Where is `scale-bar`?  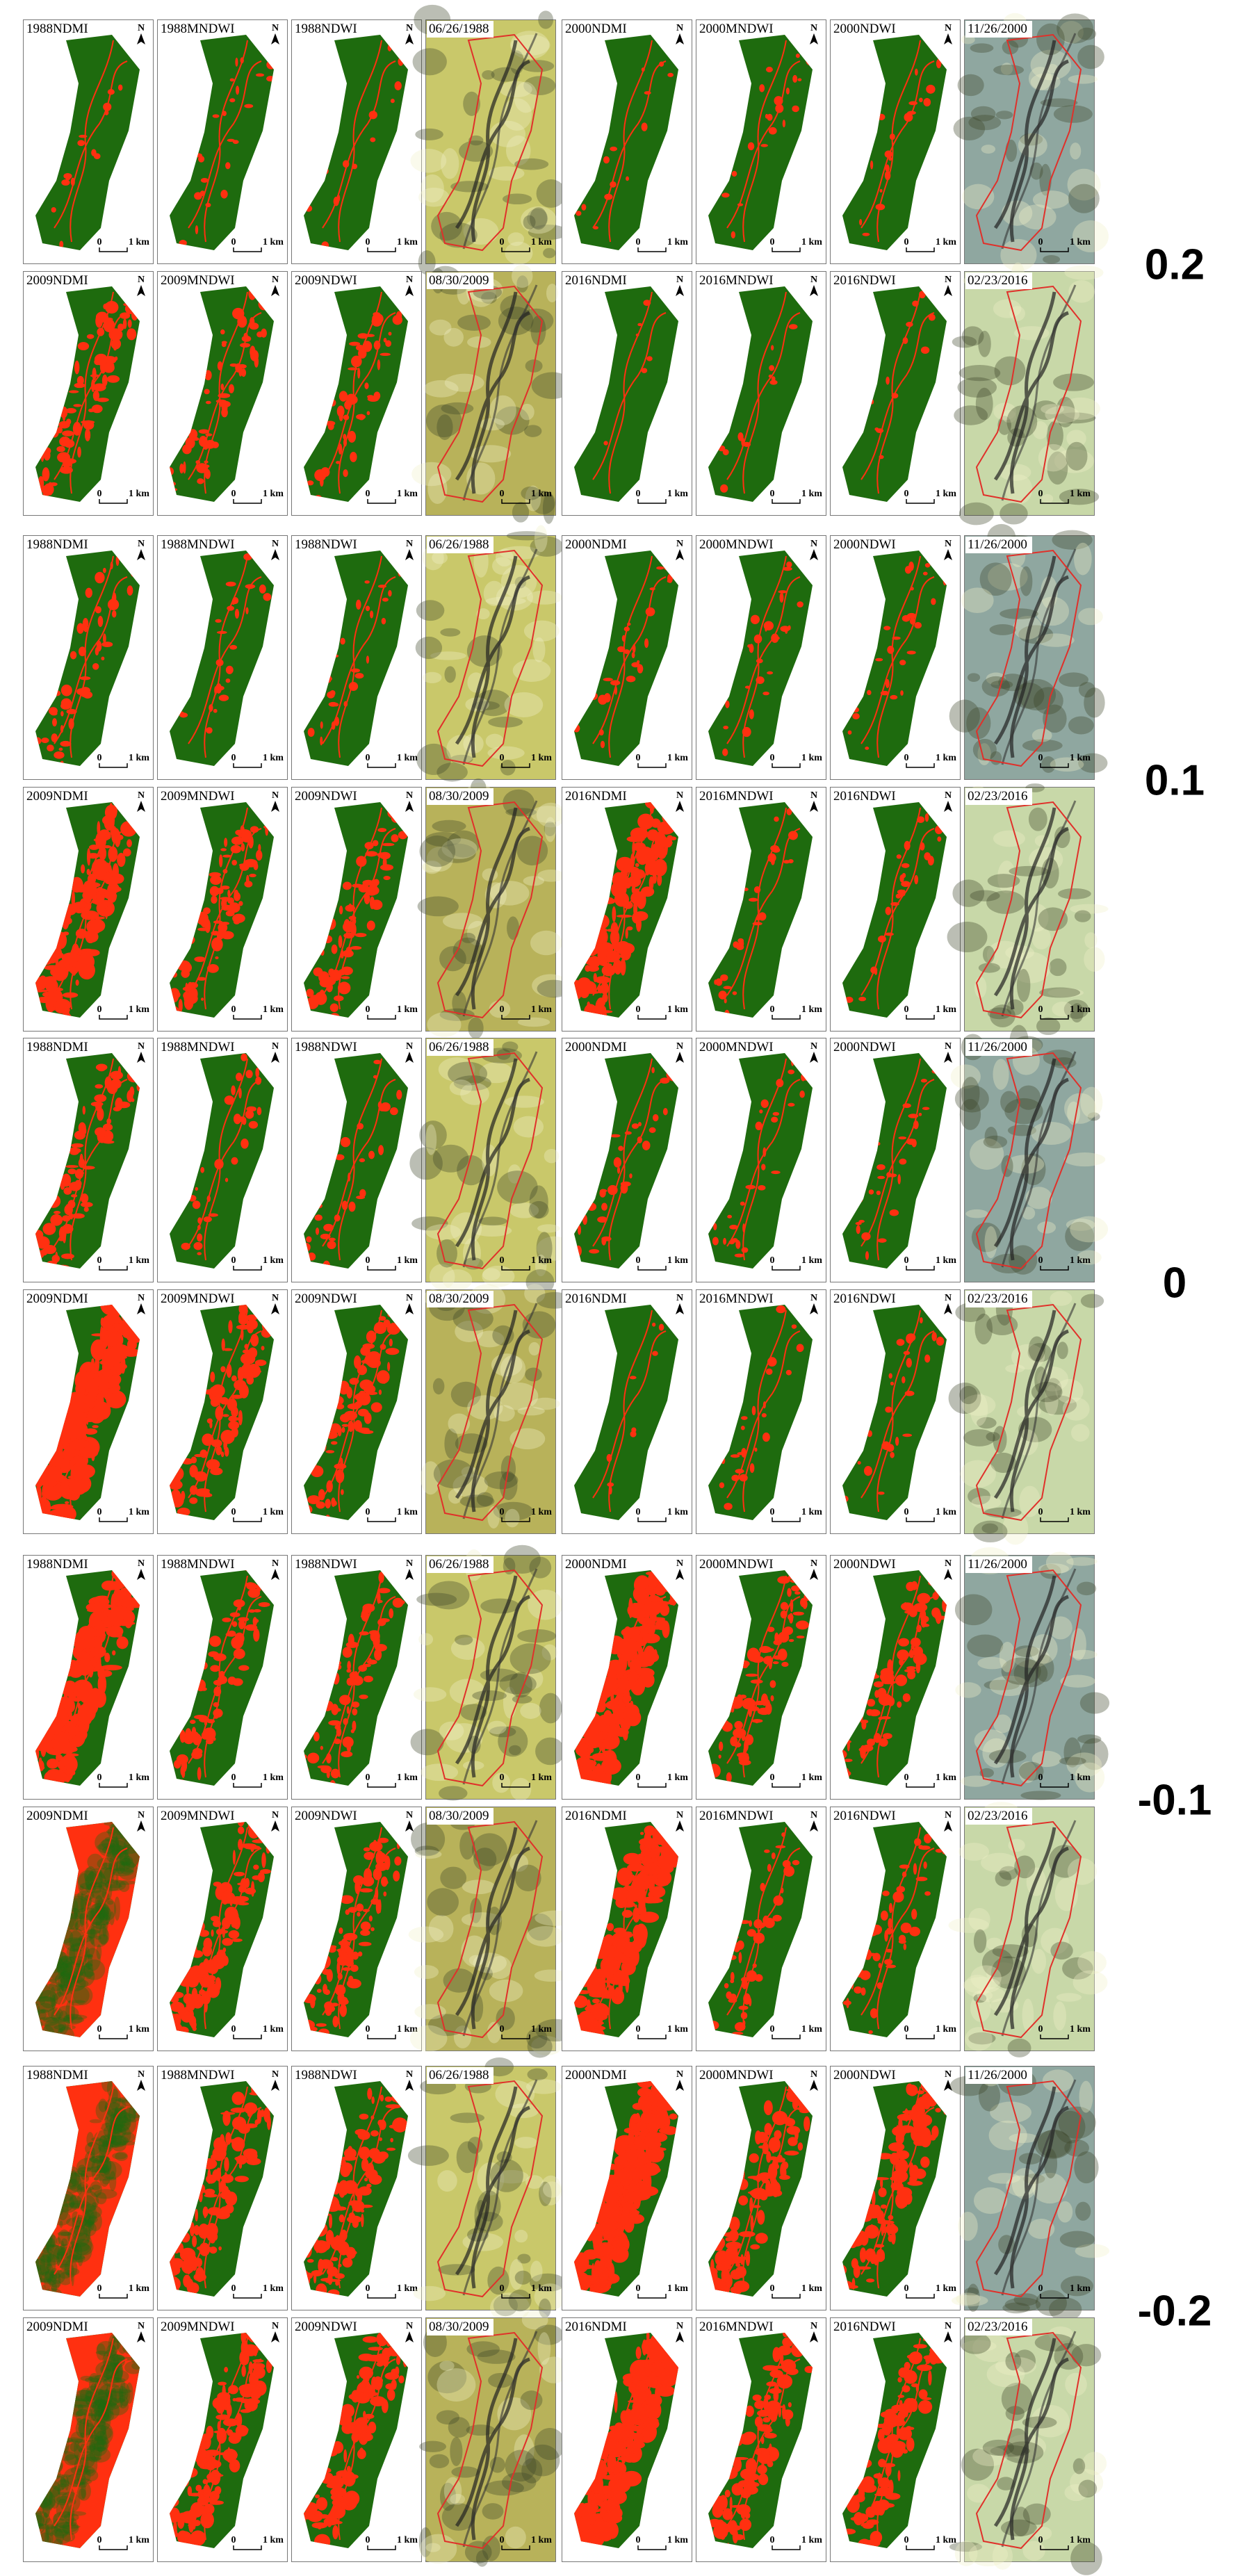
scale-bar is located at coordinates (247, 1519).